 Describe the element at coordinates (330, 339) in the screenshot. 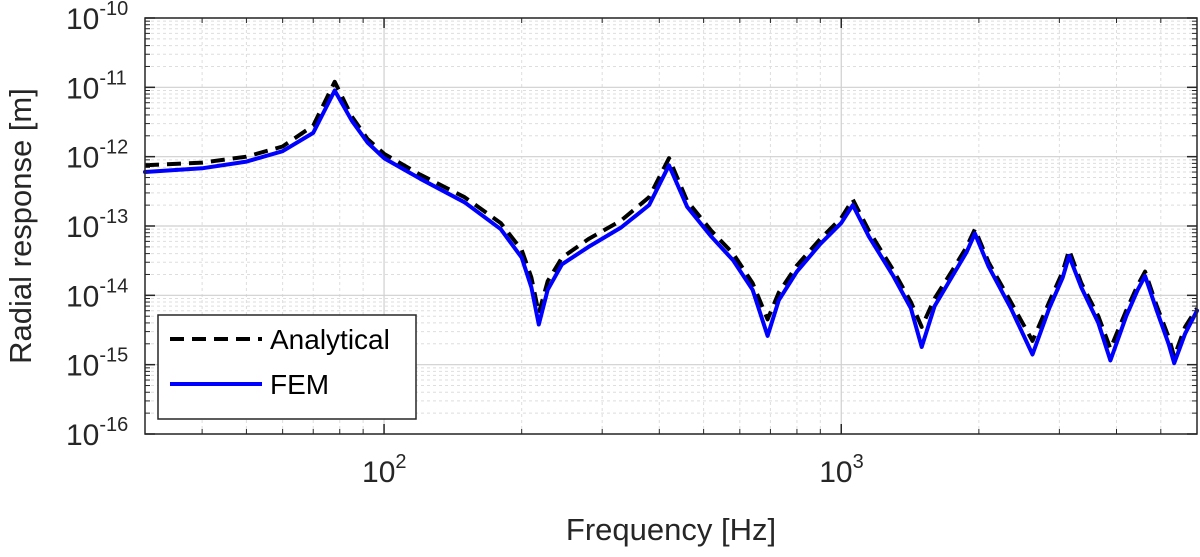

I see `legend-label-analytical: Analytical` at that location.